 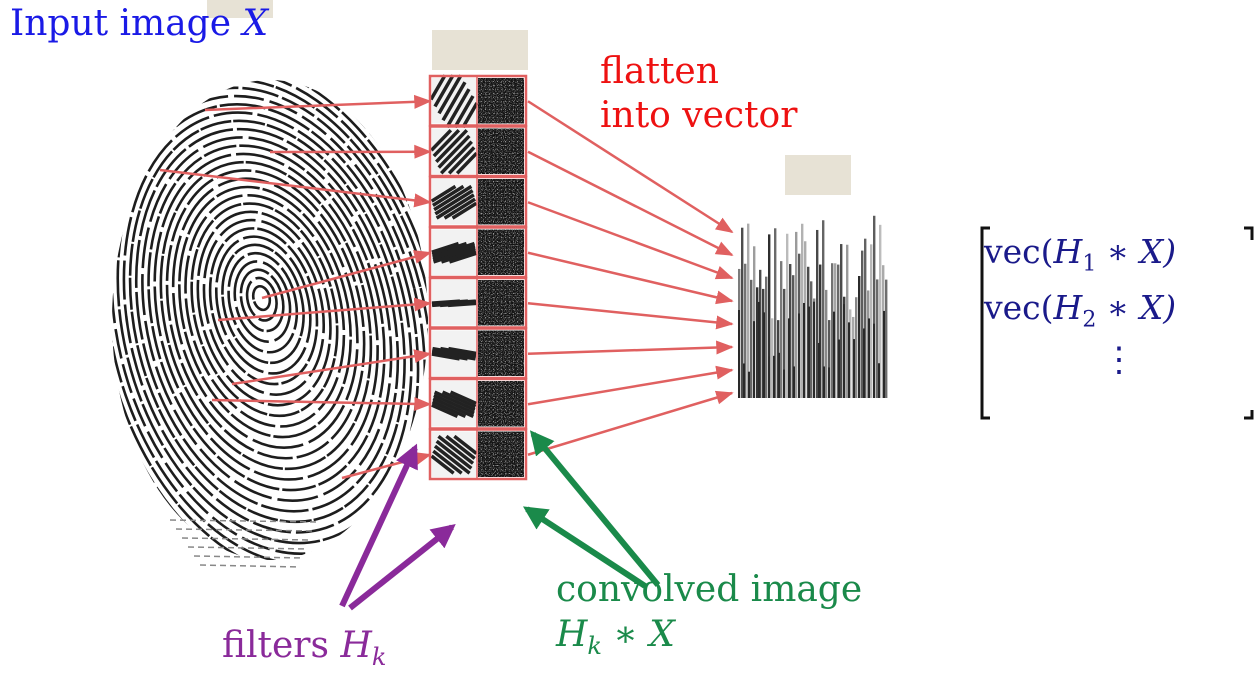 I want to click on convolved-image-label: convolved image Hk ∗ X, so click(x=709, y=614).